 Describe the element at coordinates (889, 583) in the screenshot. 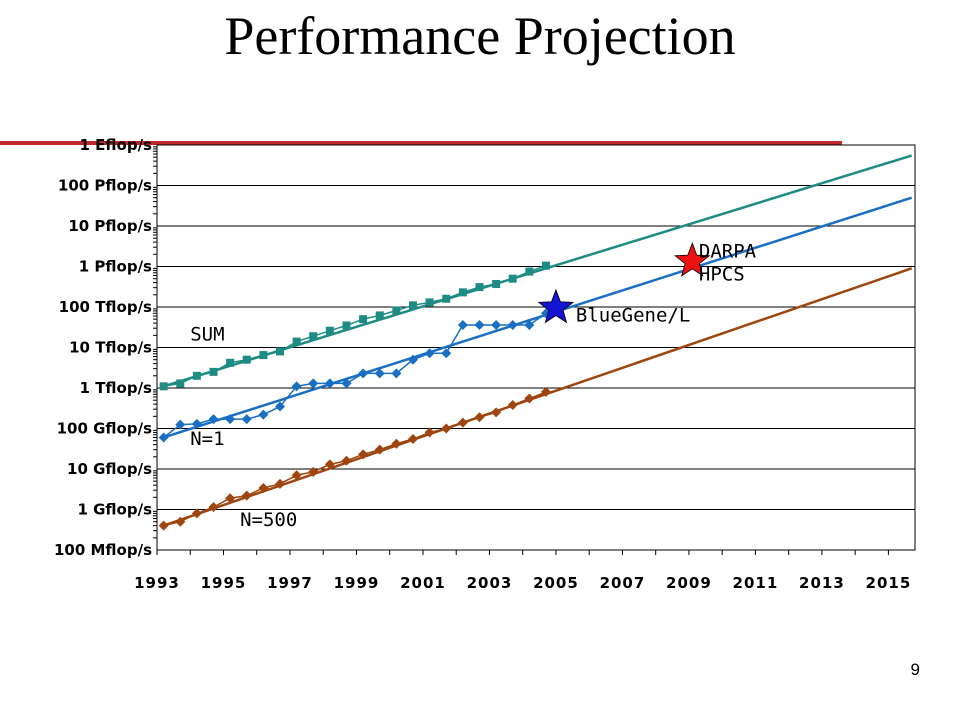

I see `x-tick-label: 2015` at that location.